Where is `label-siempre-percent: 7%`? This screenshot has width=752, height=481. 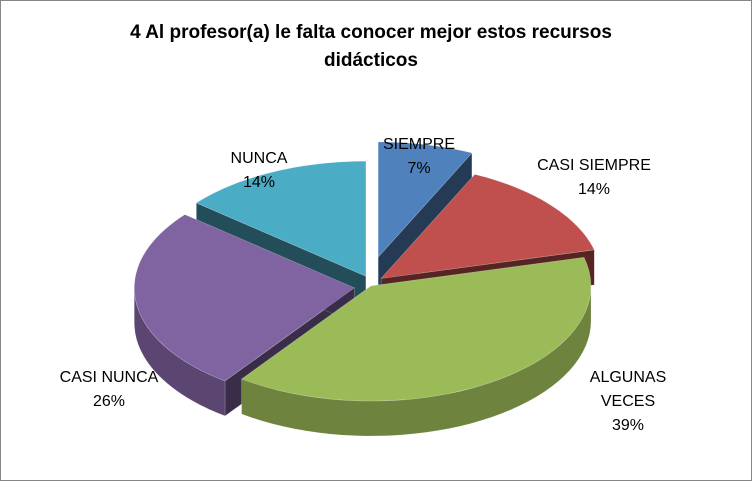
label-siempre-percent: 7% is located at coordinates (418, 168).